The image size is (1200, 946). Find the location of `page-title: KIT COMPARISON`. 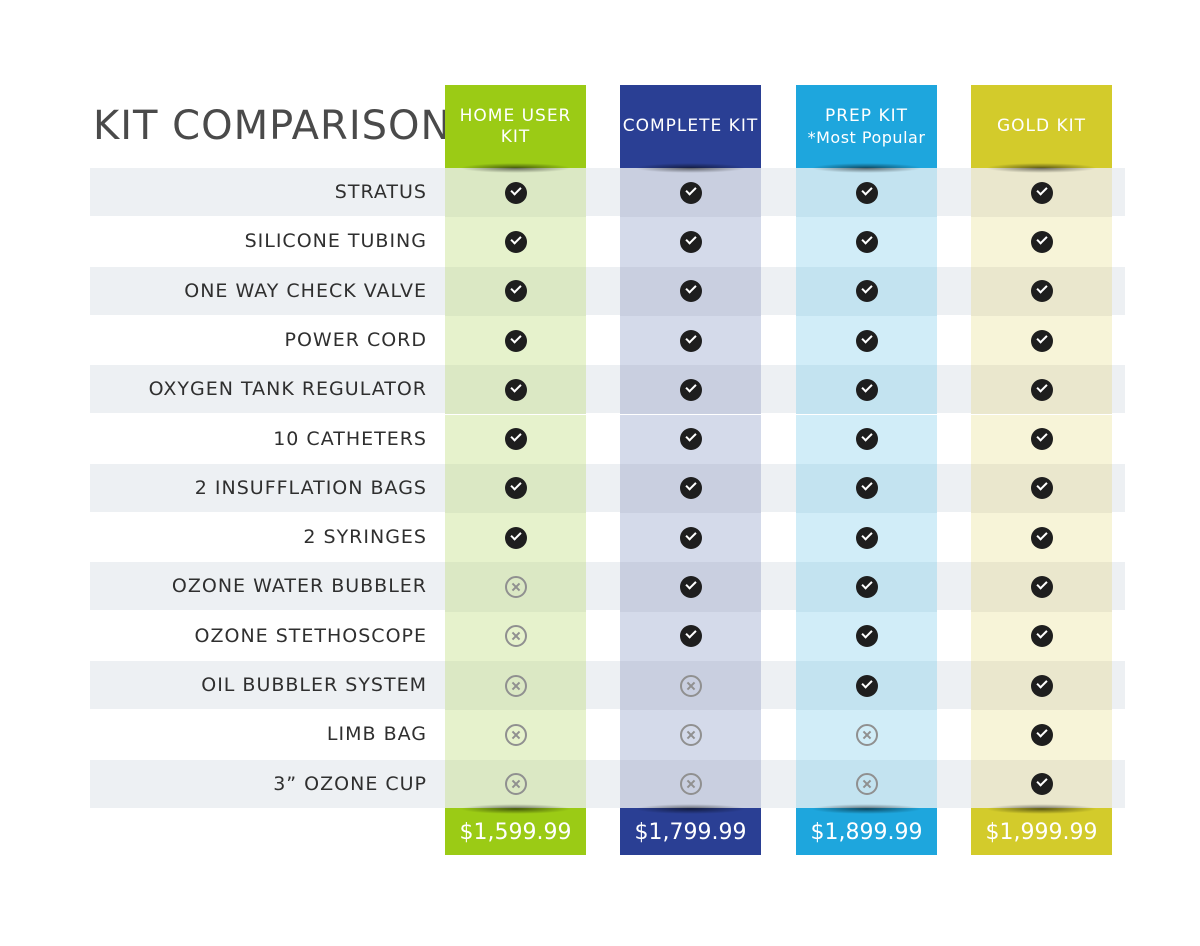

page-title: KIT COMPARISON is located at coordinates (272, 126).